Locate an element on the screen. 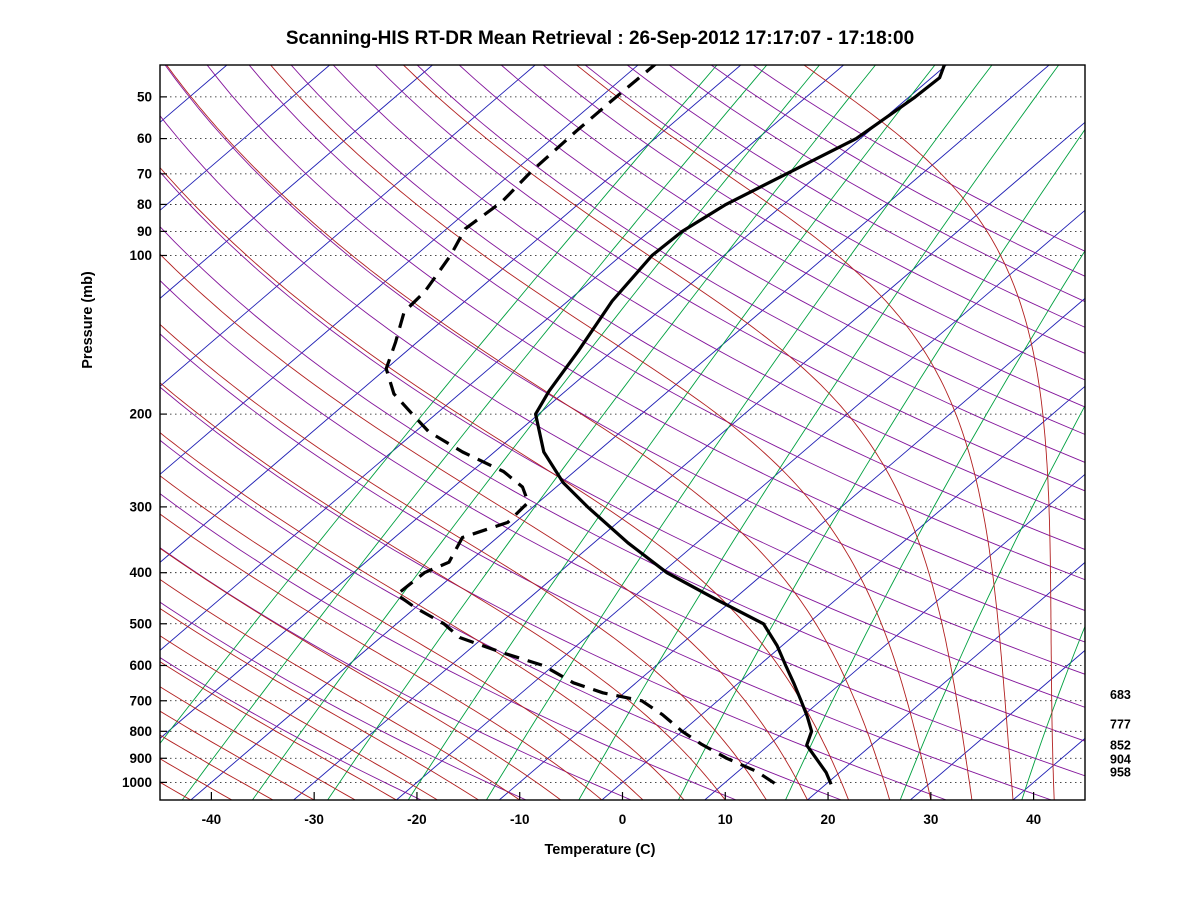  svg-text: -40 is located at coordinates (212, 819).